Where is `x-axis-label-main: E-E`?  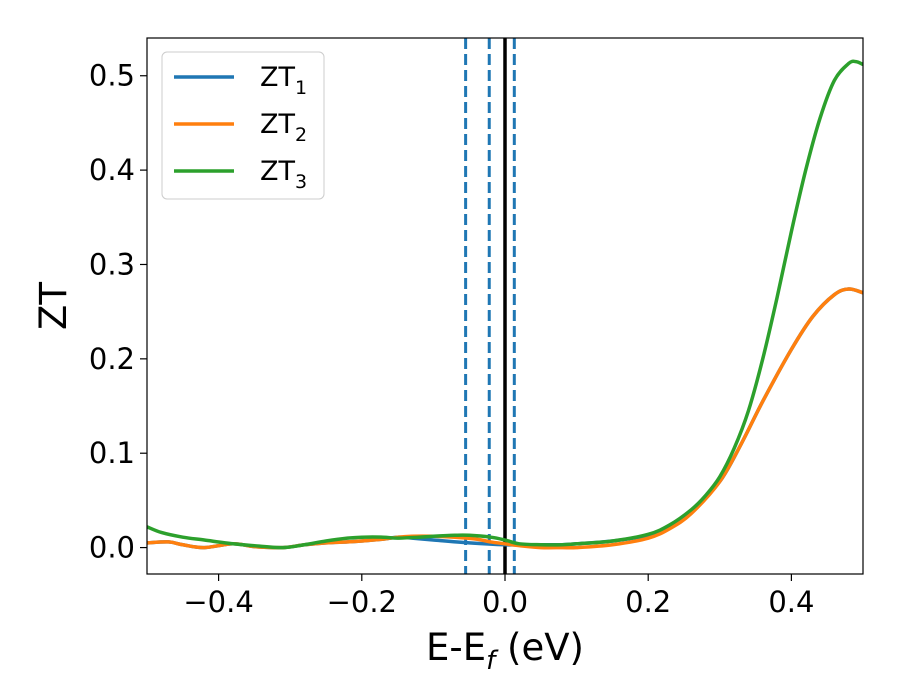
x-axis-label-main: E-E is located at coordinates (456, 647).